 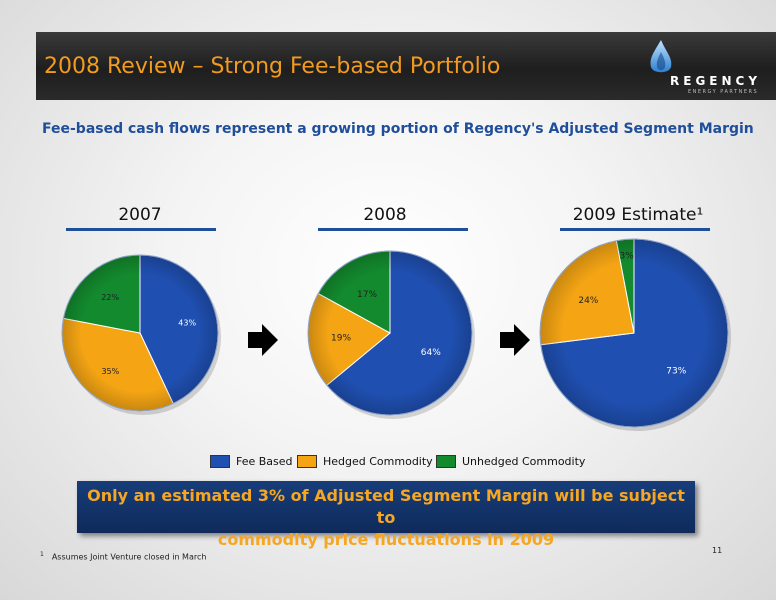 I want to click on data-label-hedged-commodity: 19%, so click(x=341, y=339).